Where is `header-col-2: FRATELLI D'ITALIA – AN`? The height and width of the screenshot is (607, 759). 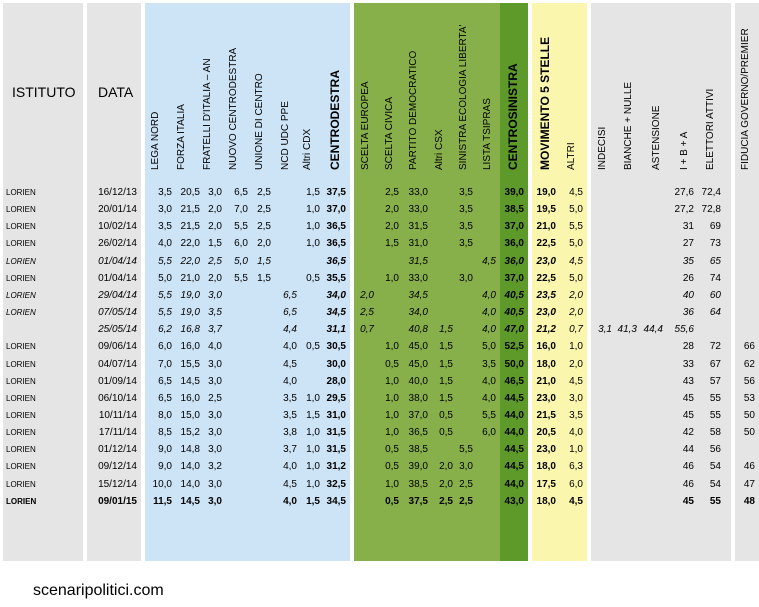
header-col-2: FRATELLI D'ITALIA – AN is located at coordinates (207, 114).